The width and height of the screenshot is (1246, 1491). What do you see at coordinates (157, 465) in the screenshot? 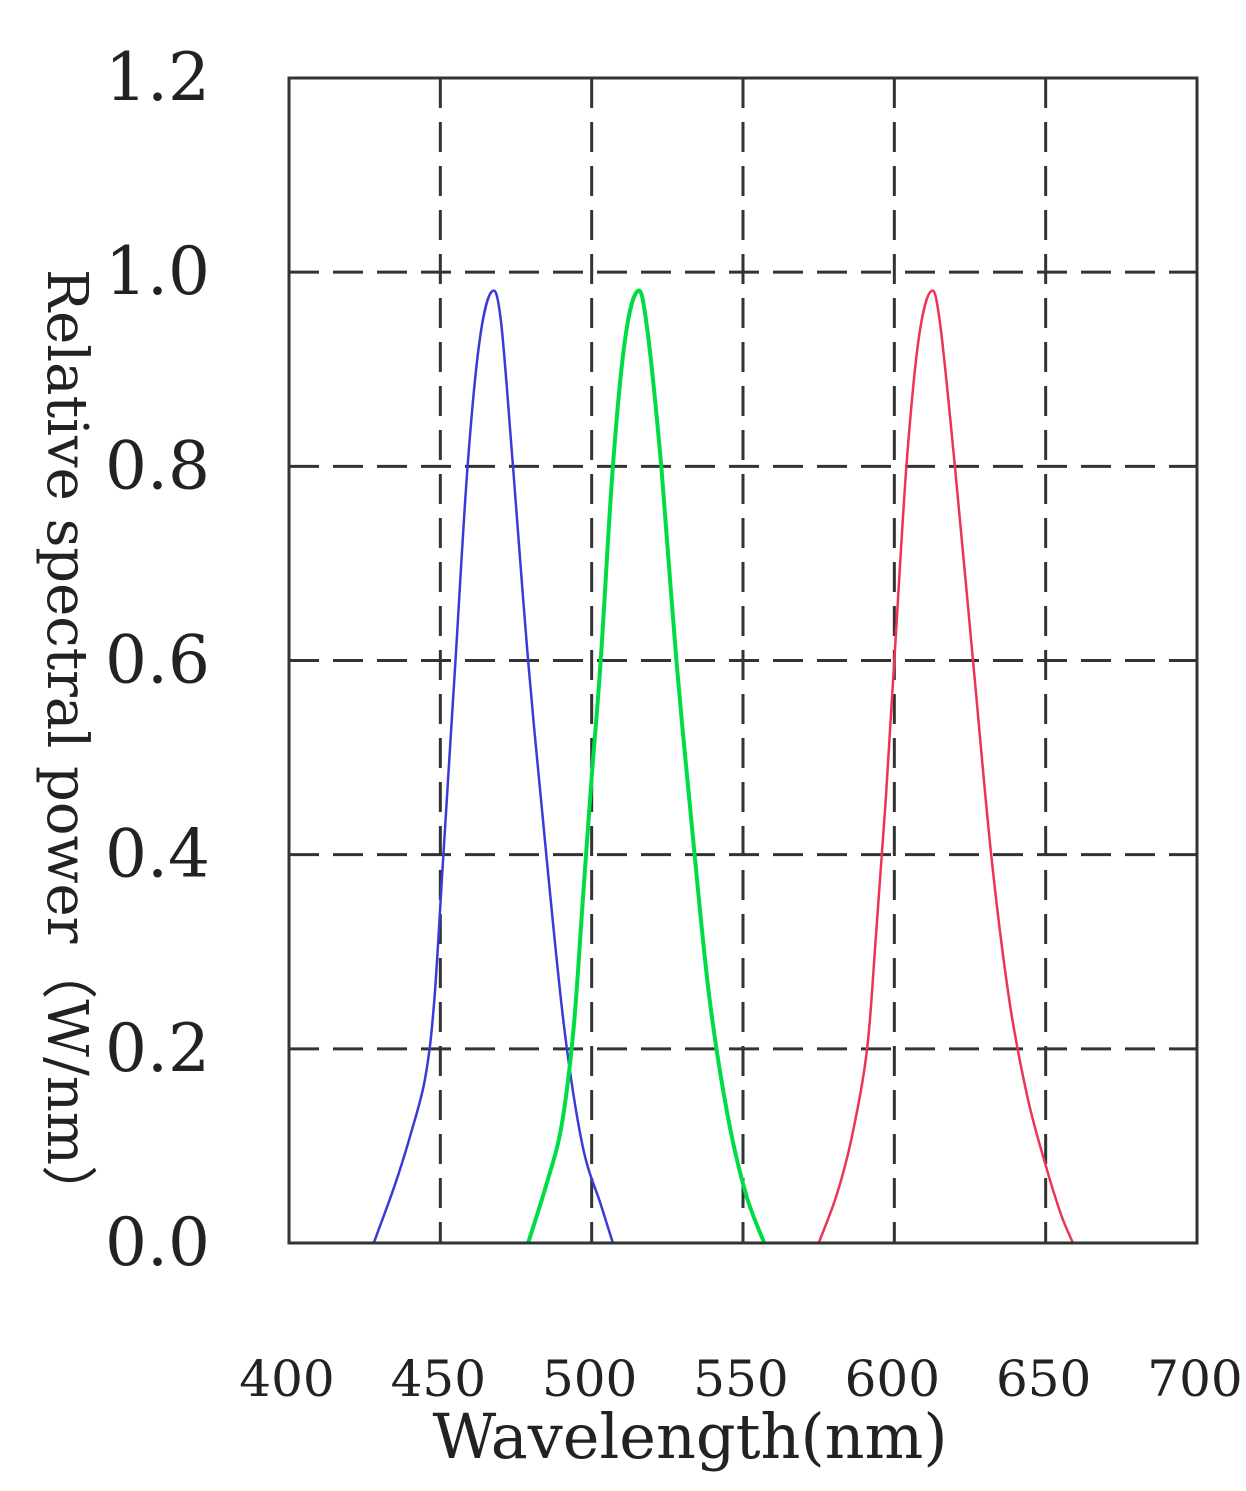
I see `y-tick-label: 0.8` at bounding box center [157, 465].